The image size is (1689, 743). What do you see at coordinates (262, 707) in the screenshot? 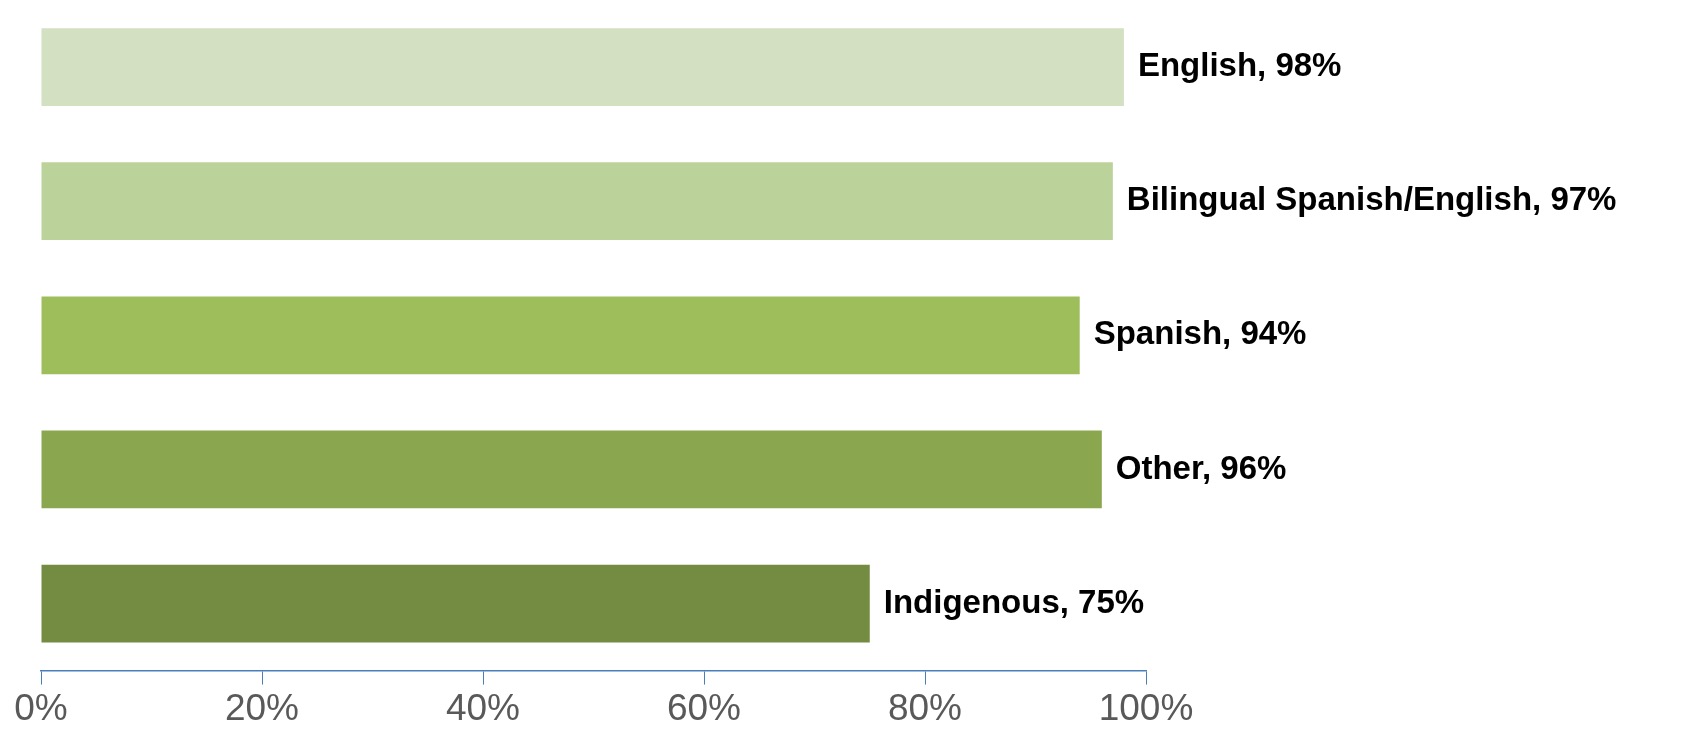
I see `x-tick-label: 20%` at bounding box center [262, 707].